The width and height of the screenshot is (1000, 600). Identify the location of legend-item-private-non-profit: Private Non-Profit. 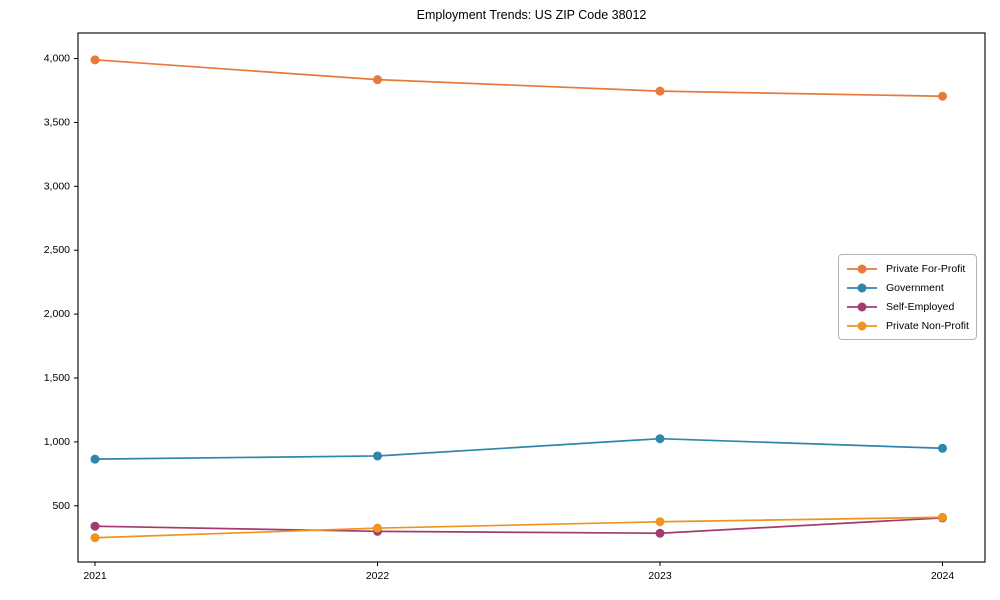
(907, 326).